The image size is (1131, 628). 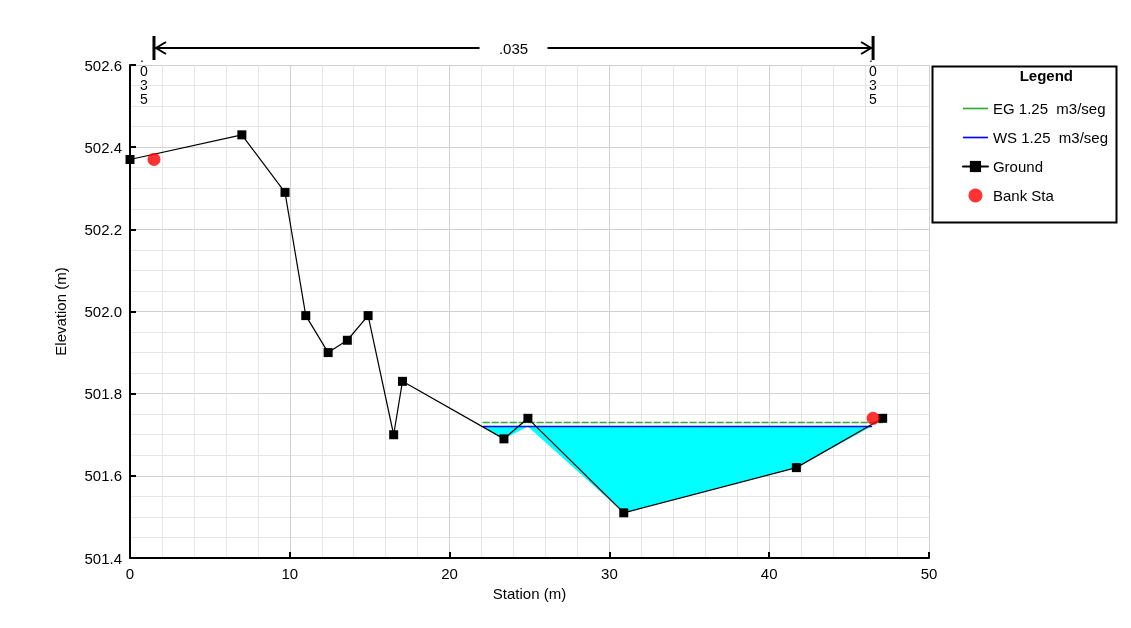 What do you see at coordinates (1017, 166) in the screenshot?
I see `legend-label: Ground` at bounding box center [1017, 166].